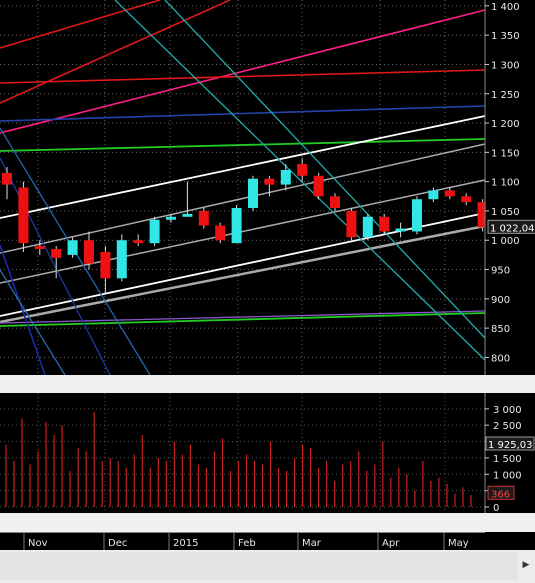  I want to click on price-tick-label: 1 350, so click(505, 36).